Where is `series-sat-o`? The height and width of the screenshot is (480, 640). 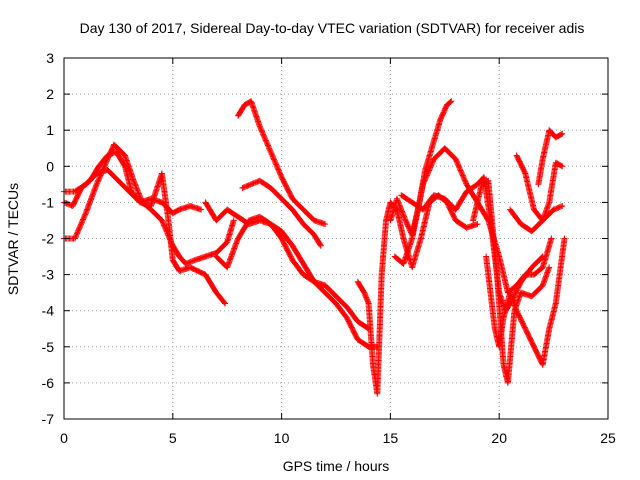
series-sat-o is located at coordinates (550, 157).